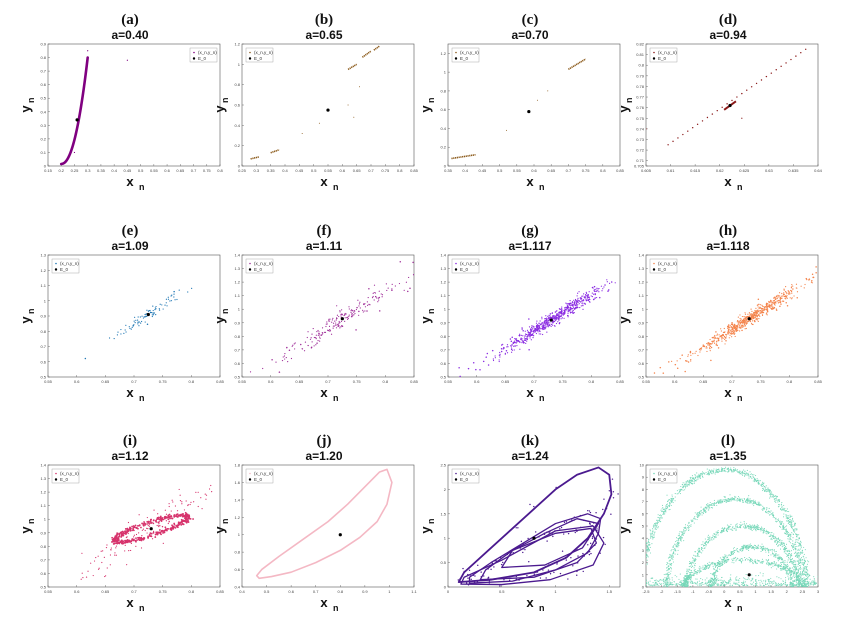 Image resolution: width=860 pixels, height=626 pixels. Describe the element at coordinates (56, 473) in the screenshot. I see `legend-marker-series` at that location.